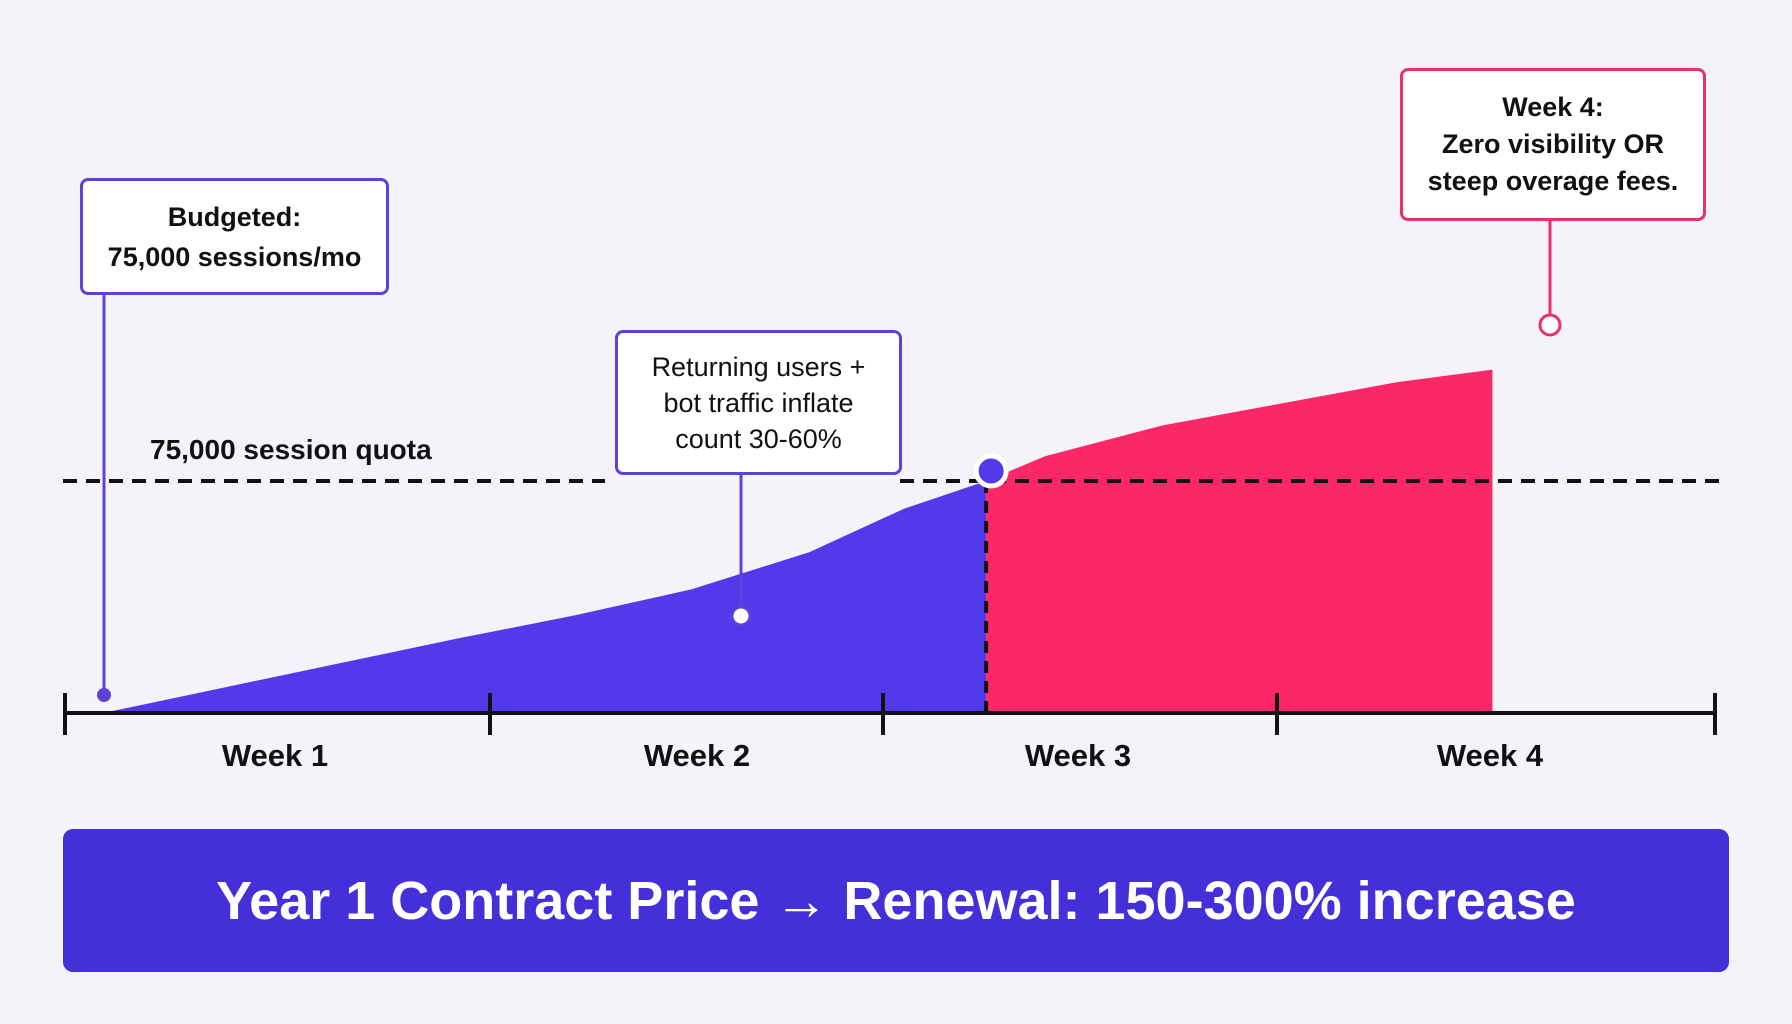 This screenshot has height=1024, width=1792. I want to click on budget-marker, so click(104, 695).